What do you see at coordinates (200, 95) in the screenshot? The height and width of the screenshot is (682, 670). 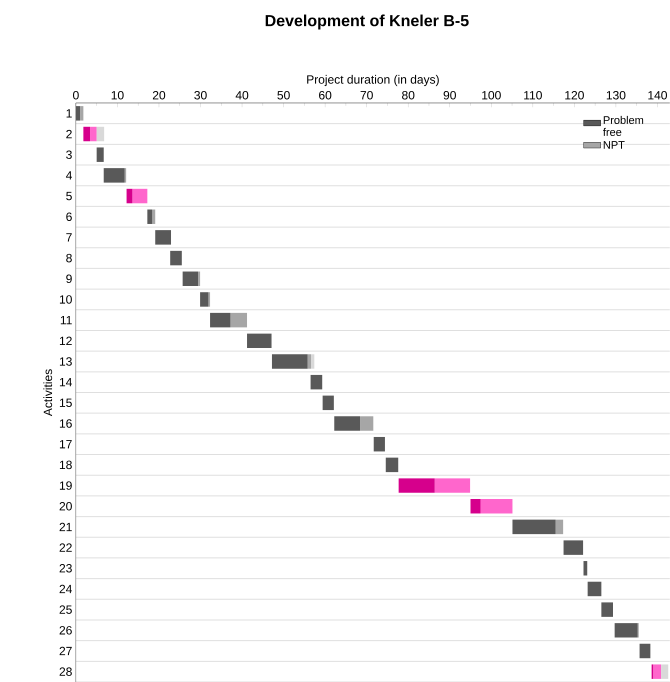 I see `x-tick-label: 30` at bounding box center [200, 95].